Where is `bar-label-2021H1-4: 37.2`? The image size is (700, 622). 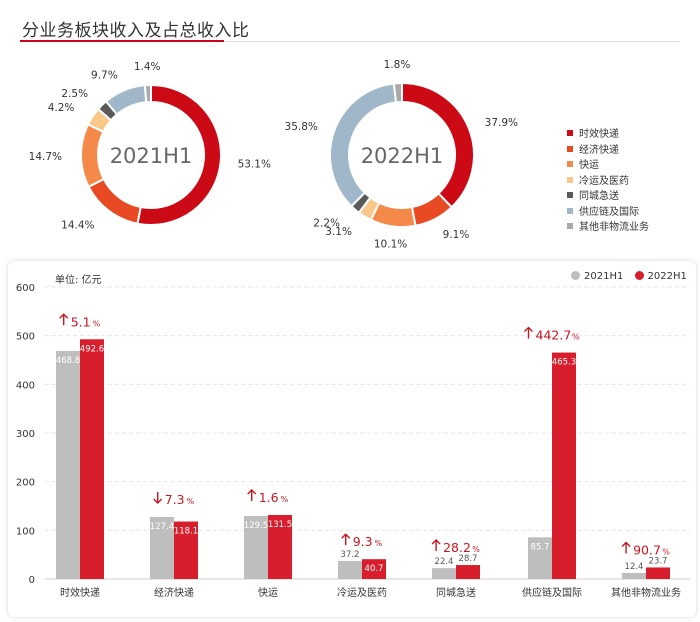 bar-label-2021H1-4: 37.2 is located at coordinates (350, 555).